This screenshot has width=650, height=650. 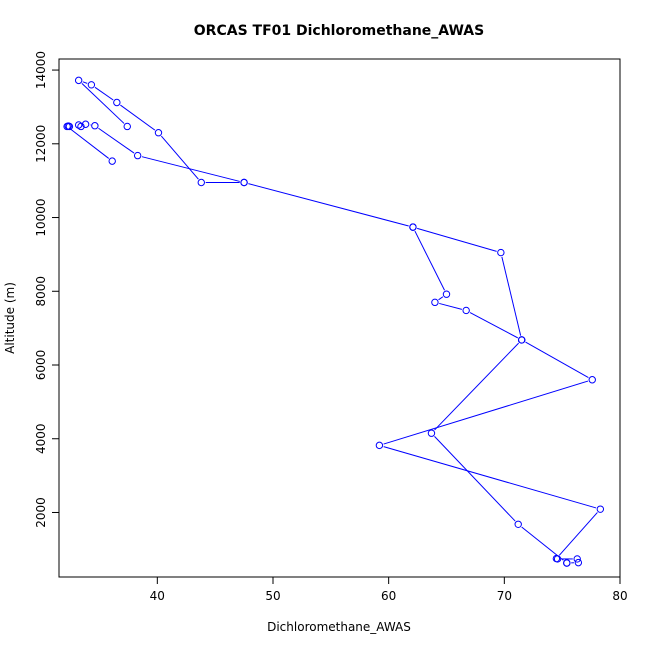 What do you see at coordinates (619, 596) in the screenshot?
I see `x-tick-label: 80` at bounding box center [619, 596].